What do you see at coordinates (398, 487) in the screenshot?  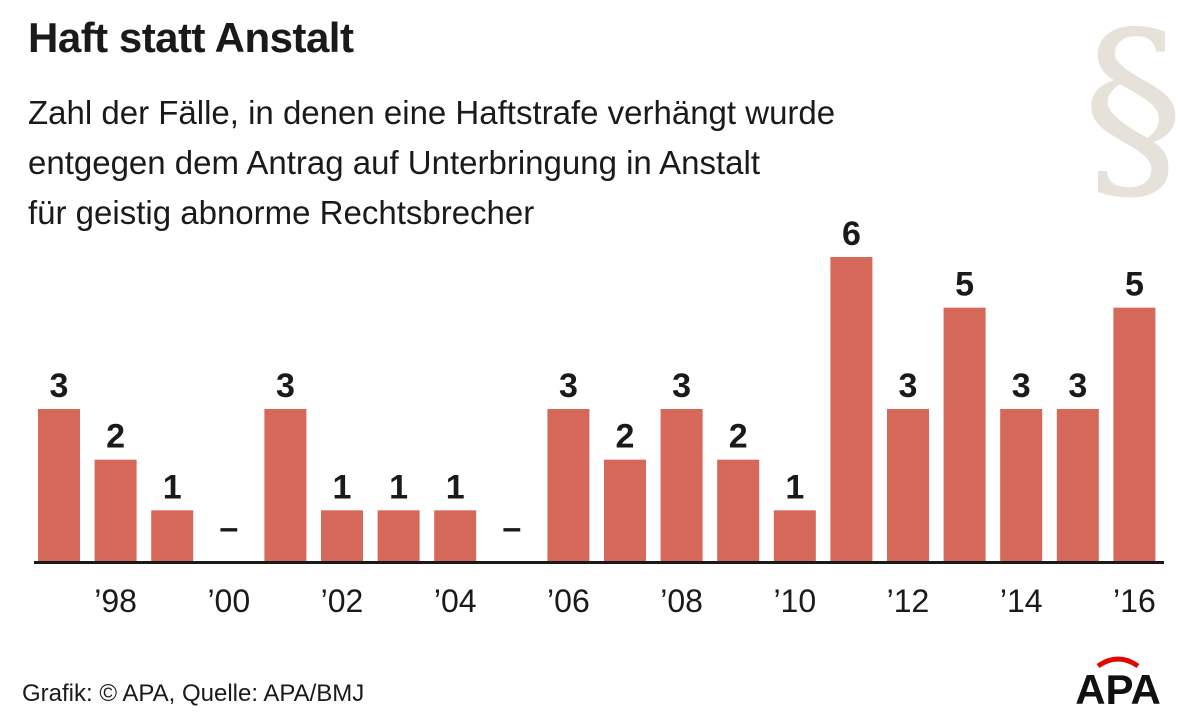 I see `data-label-2003: 1` at bounding box center [398, 487].